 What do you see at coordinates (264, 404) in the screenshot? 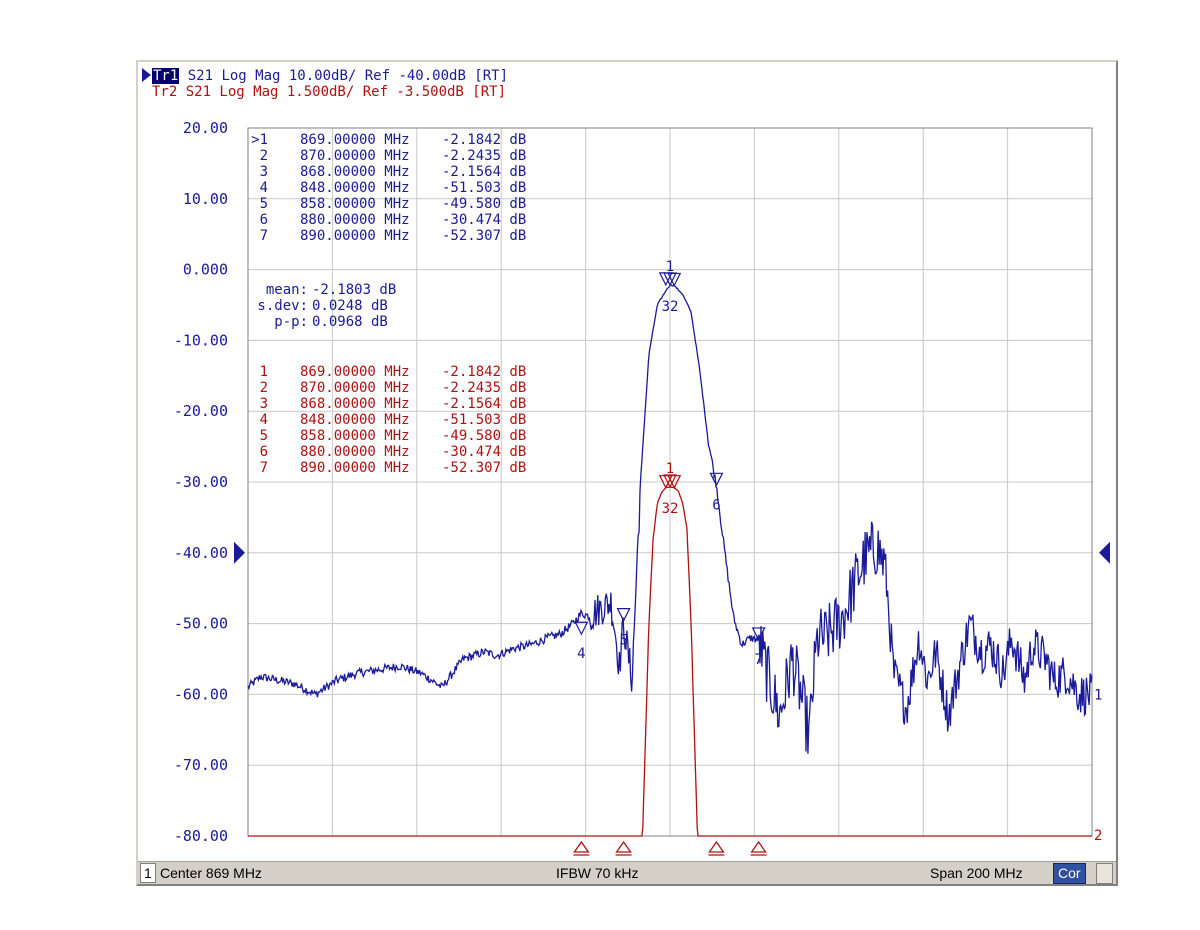
I see `tr2-marker-label: 3` at bounding box center [264, 404].